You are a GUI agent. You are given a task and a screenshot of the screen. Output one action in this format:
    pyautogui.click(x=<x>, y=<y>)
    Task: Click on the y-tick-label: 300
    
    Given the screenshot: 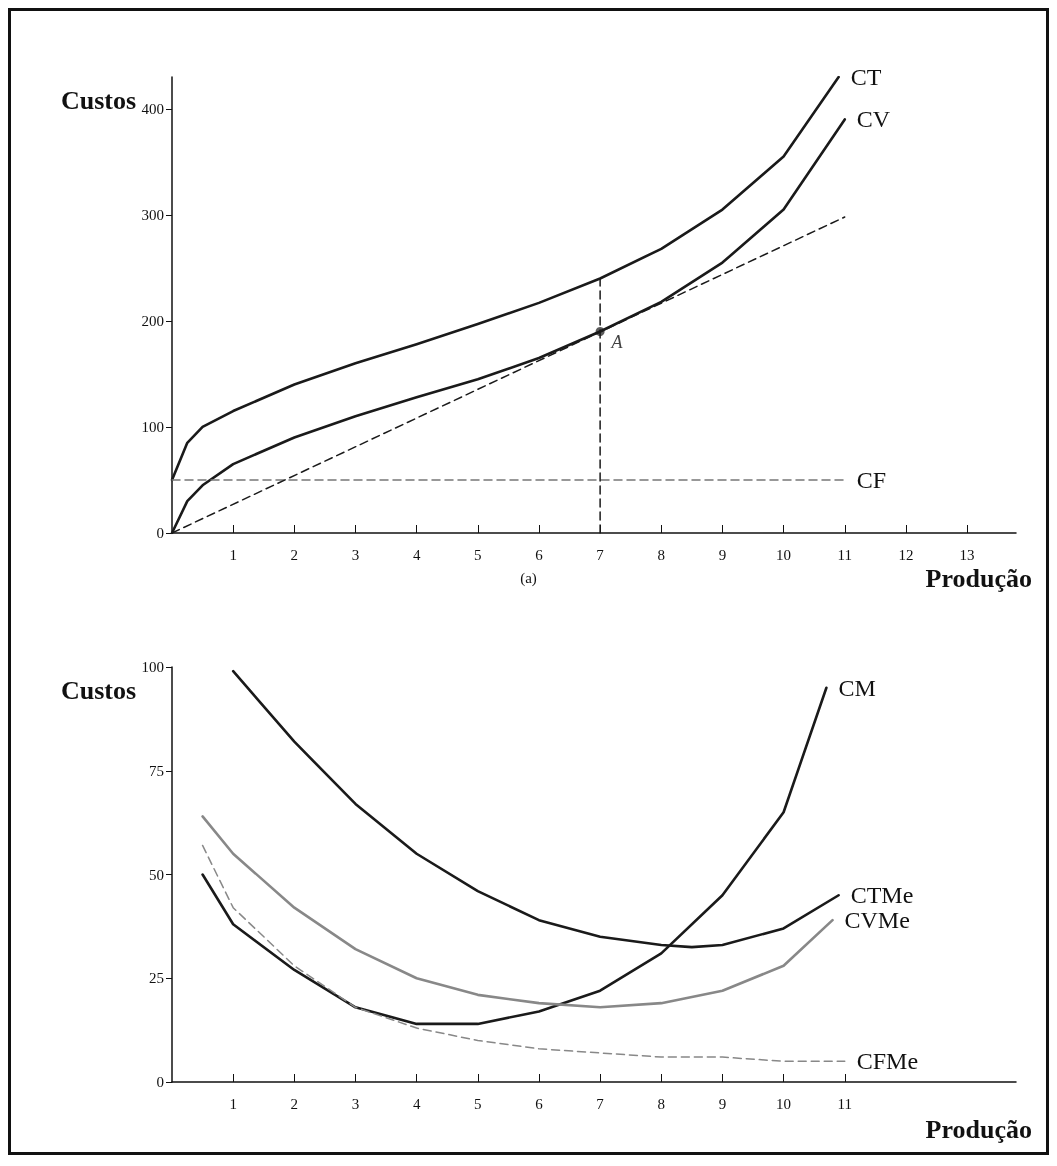 What is the action you would take?
    pyautogui.click(x=152, y=214)
    